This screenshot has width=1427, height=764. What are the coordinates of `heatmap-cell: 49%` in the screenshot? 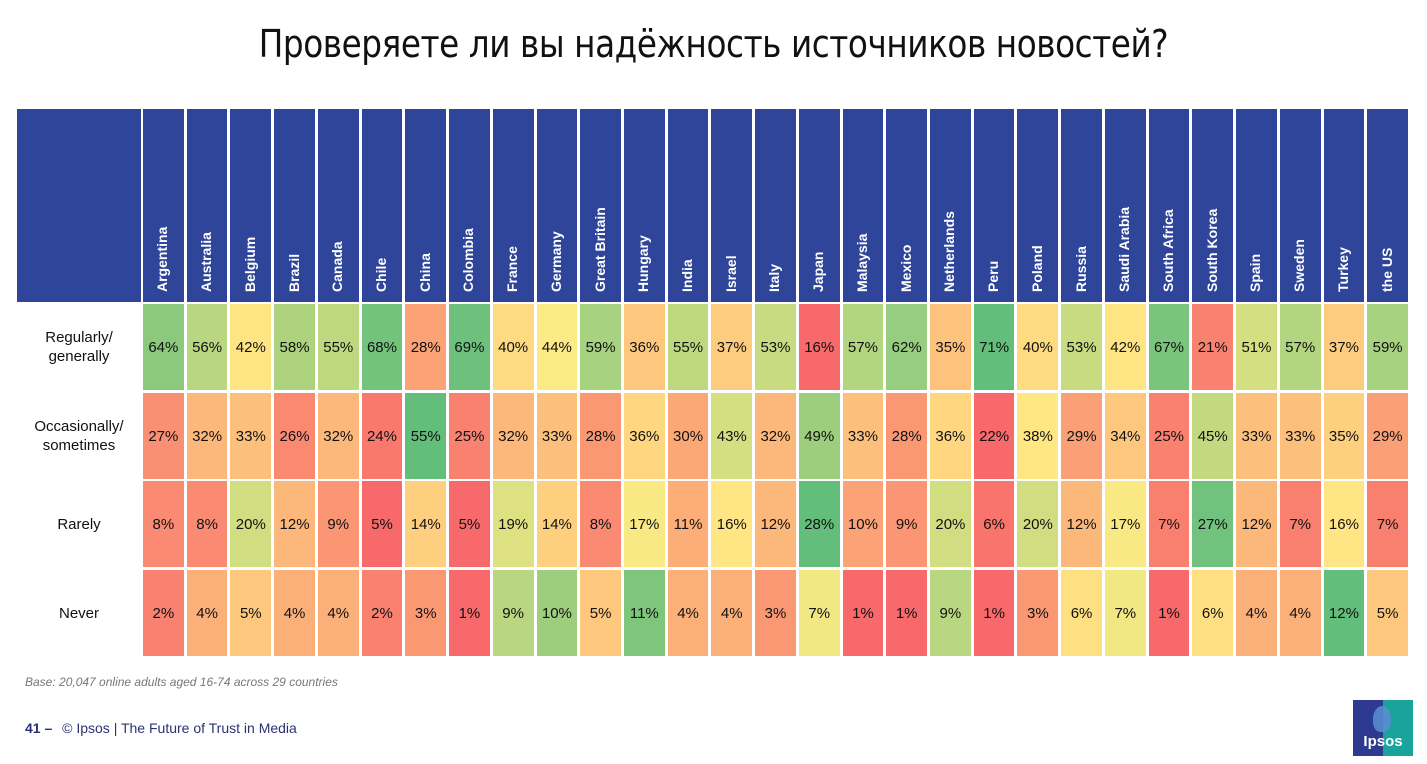 It's located at (819, 436).